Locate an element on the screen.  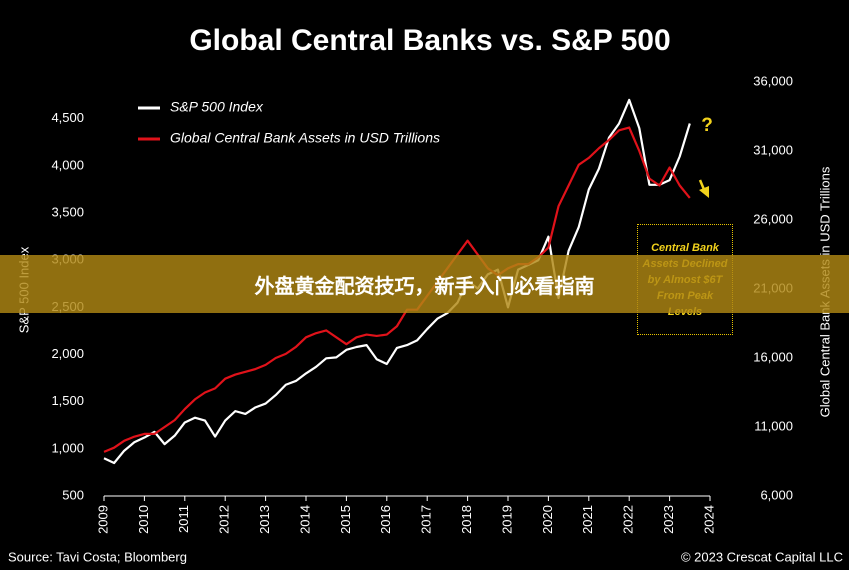
x-tick-label: 2019 is located at coordinates (506, 519).